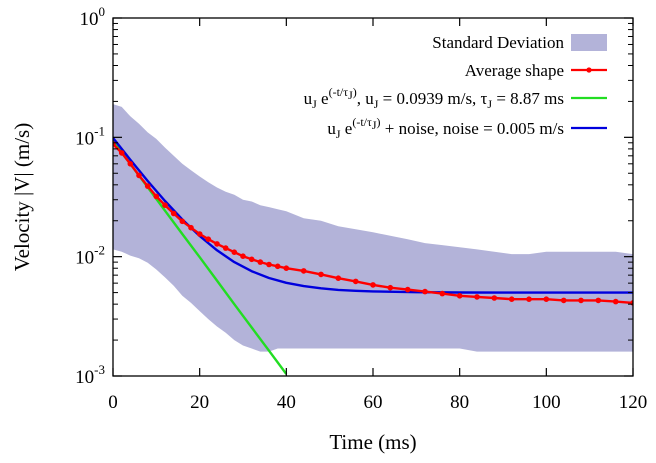 Image resolution: width=656 pixels, height=463 pixels. What do you see at coordinates (445, 128) in the screenshot?
I see `legend-label-exponential-noise: uJ e(-t/τJ) + noise, noise = 0.005 m/s` at bounding box center [445, 128].